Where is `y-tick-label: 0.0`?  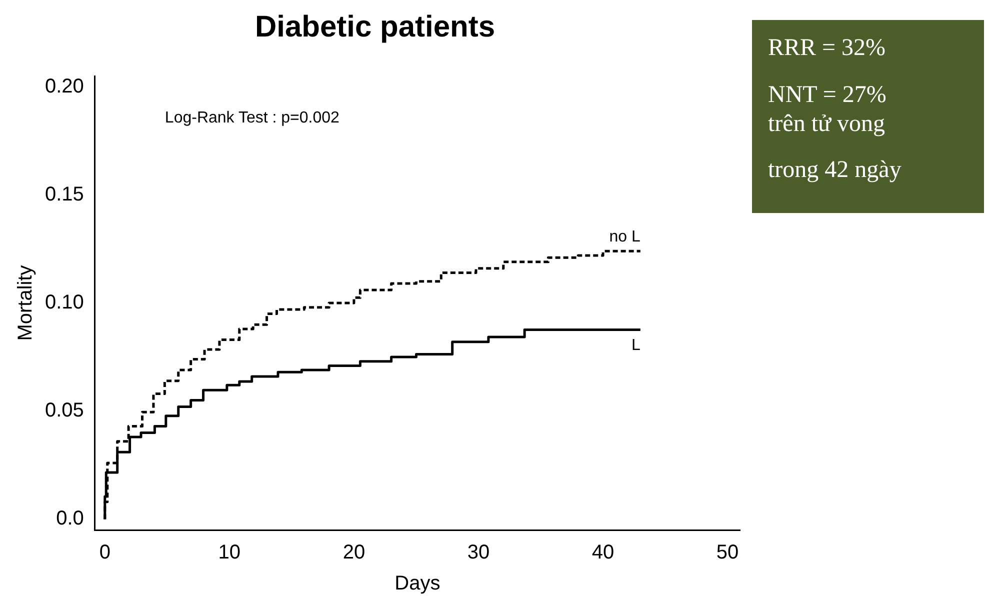 y-tick-label: 0.0 is located at coordinates (70, 519).